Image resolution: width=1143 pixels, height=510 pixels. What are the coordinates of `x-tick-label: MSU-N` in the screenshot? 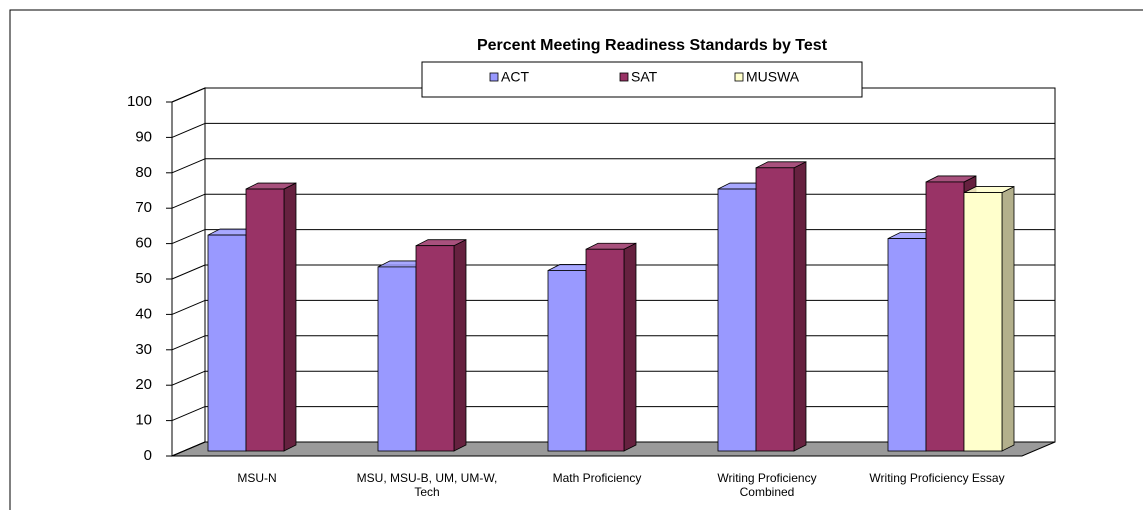 It's located at (257, 478).